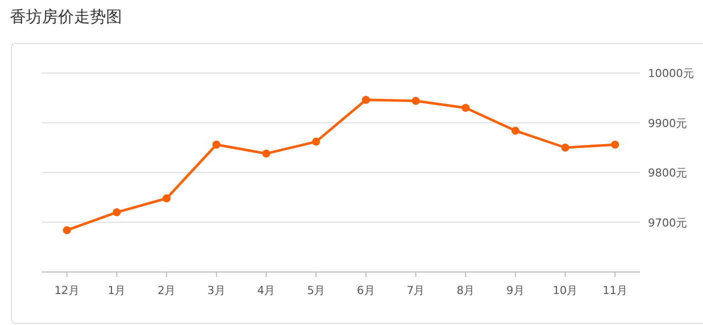 The height and width of the screenshot is (325, 703). What do you see at coordinates (465, 290) in the screenshot?
I see `x-tick-label: 8月` at bounding box center [465, 290].